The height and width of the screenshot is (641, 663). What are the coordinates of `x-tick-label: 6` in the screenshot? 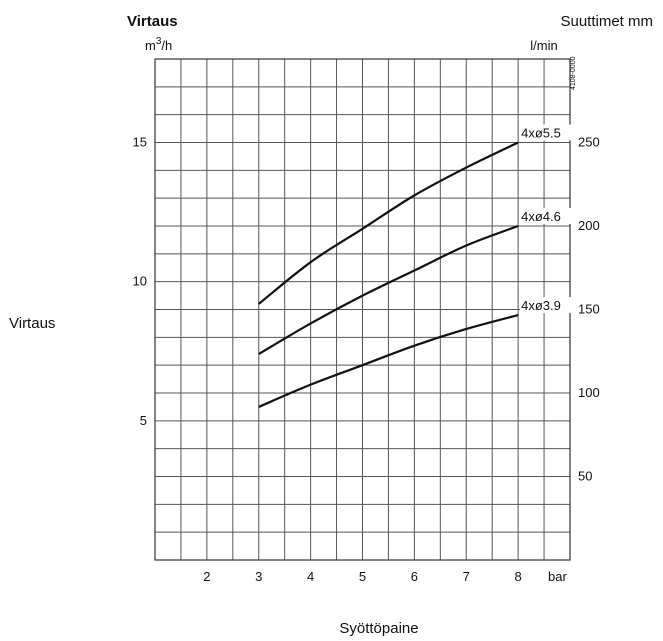 It's located at (414, 576).